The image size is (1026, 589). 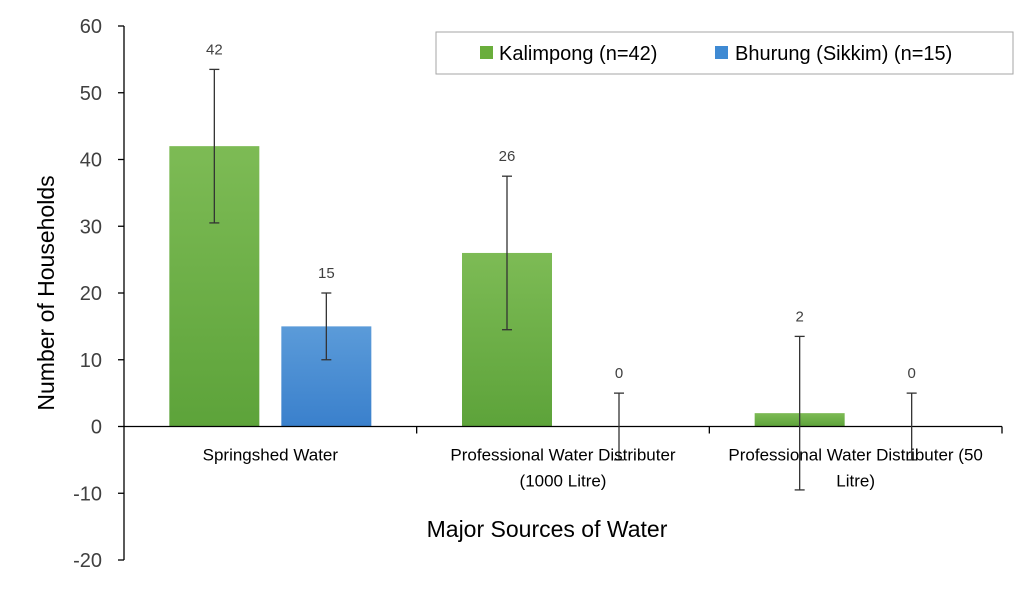 What do you see at coordinates (326, 273) in the screenshot?
I see `data-label: 15` at bounding box center [326, 273].